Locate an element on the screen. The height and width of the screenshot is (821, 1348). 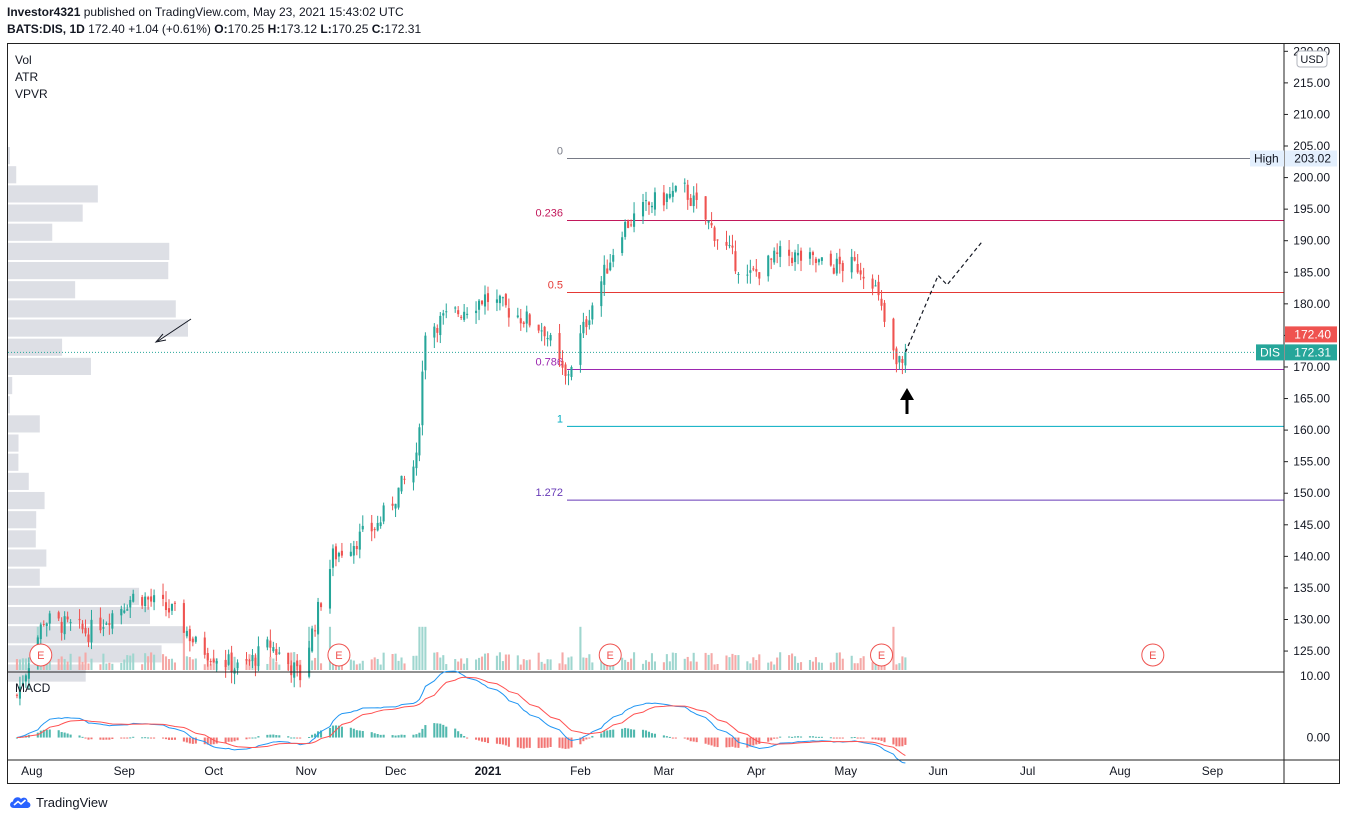
publisher-name: Investor4321 is located at coordinates (44, 12).